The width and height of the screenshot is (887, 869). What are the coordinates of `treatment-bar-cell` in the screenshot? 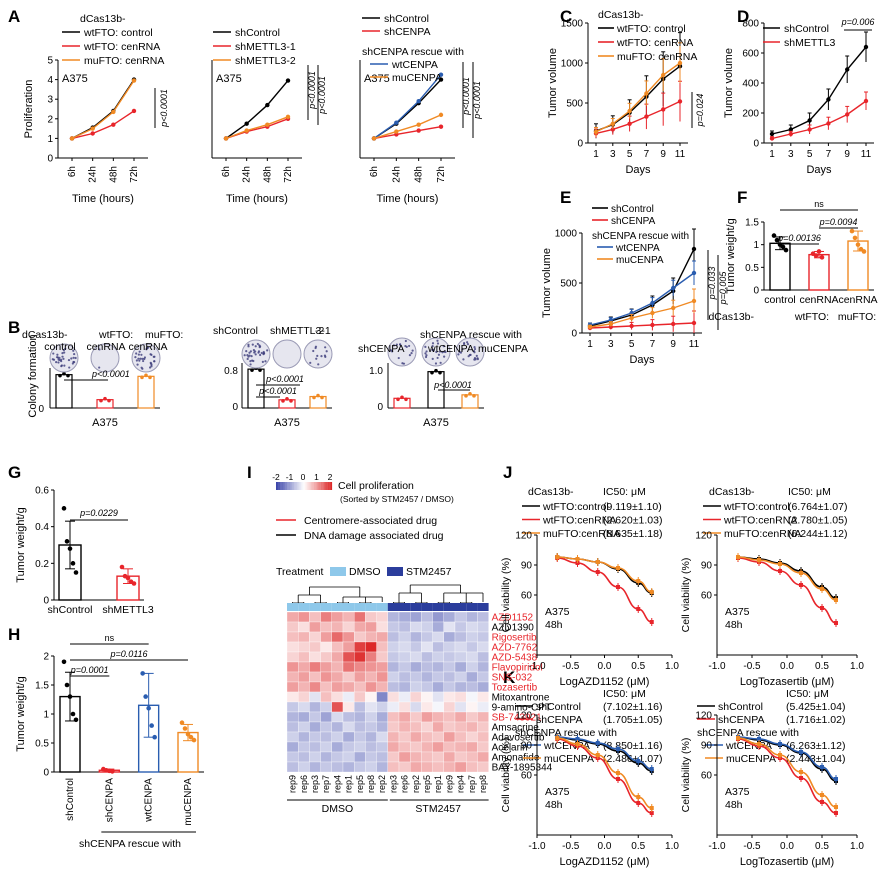 It's located at (438, 607).